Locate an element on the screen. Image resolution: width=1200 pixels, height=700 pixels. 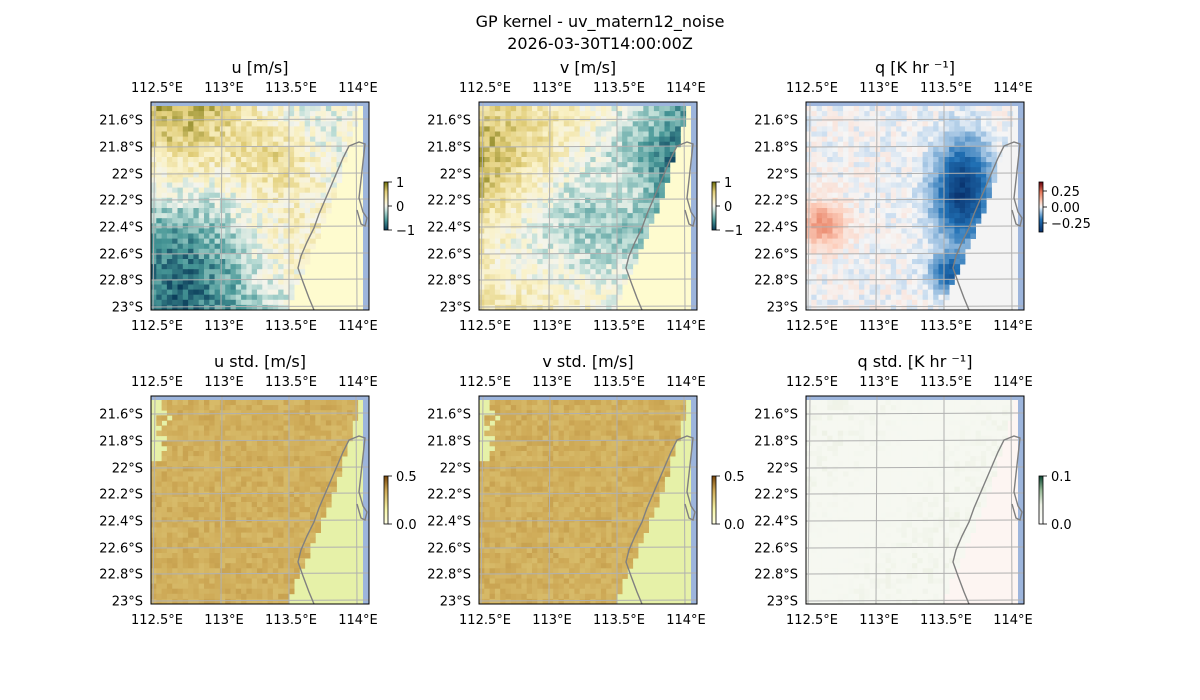
colorbar-tick-label: 0 is located at coordinates (400, 207).